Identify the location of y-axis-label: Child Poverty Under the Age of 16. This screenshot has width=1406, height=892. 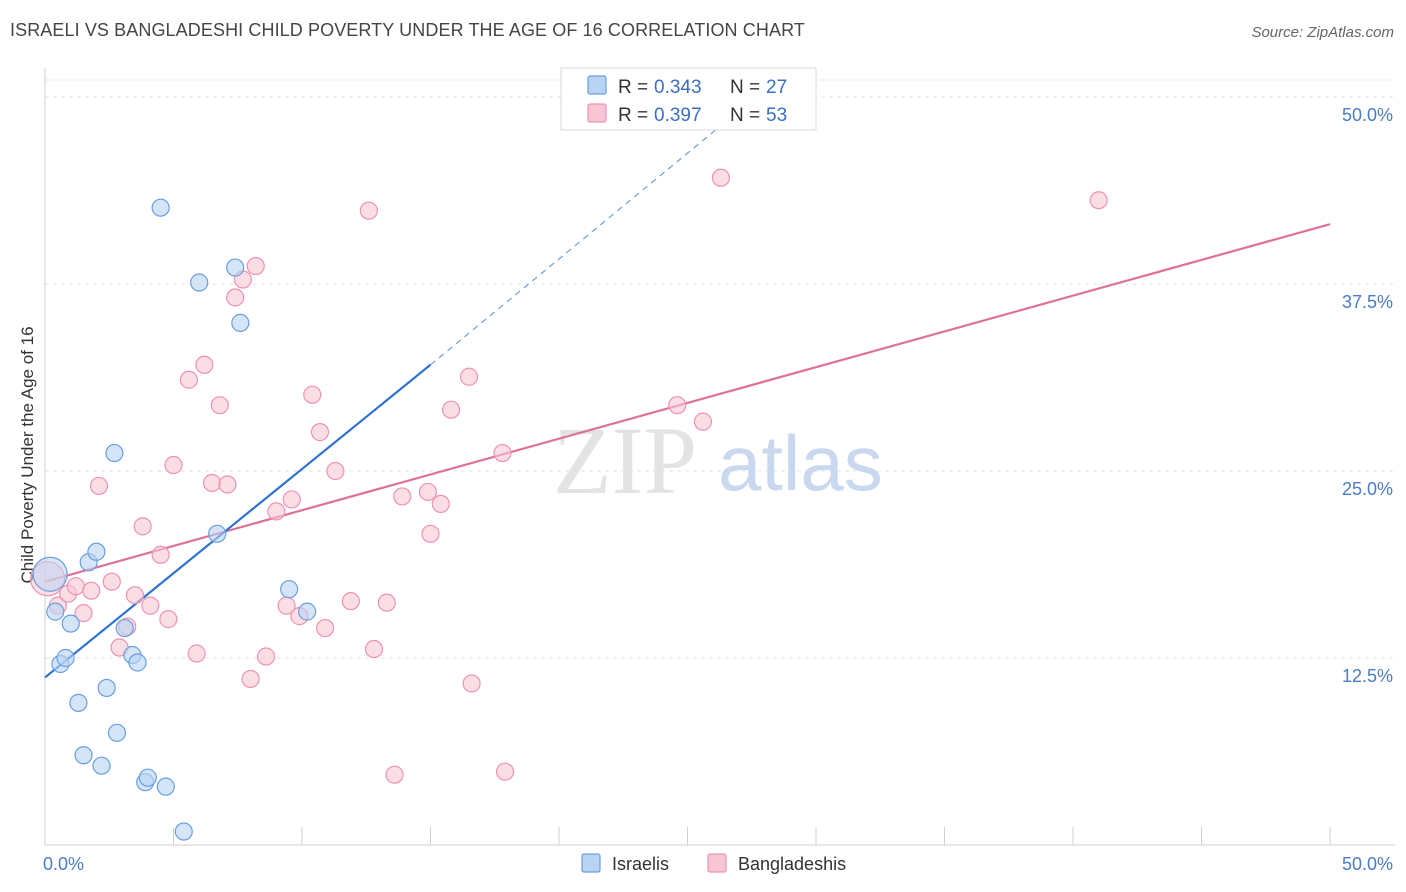
(27, 454).